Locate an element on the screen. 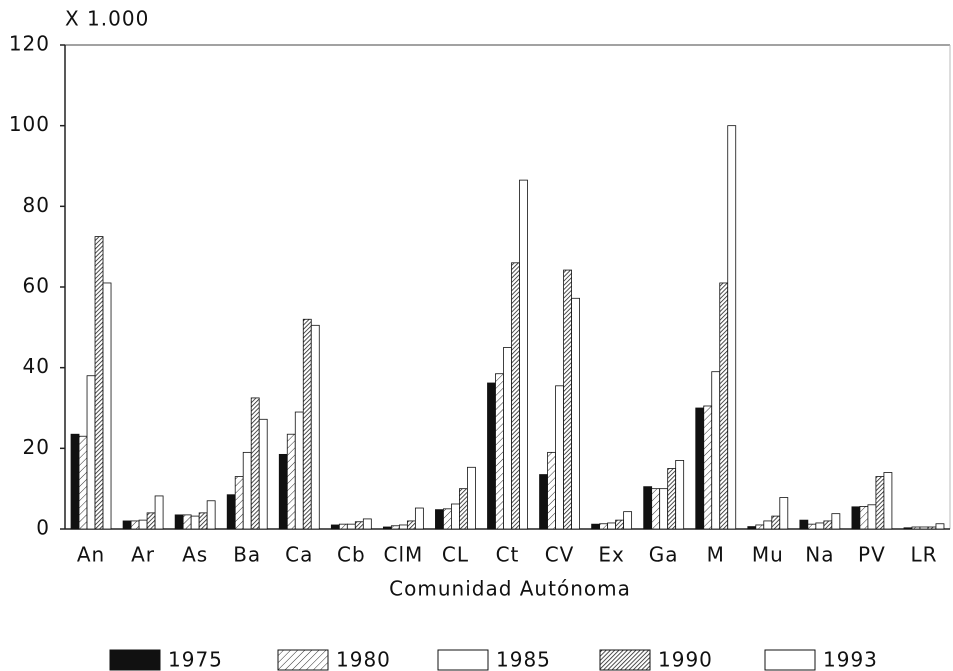  legend-label: 1993 is located at coordinates (850, 659).